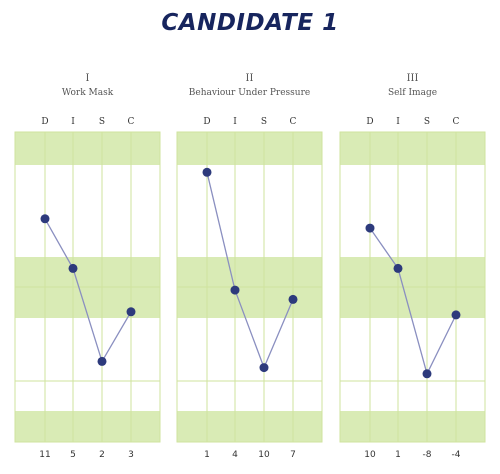  I want to click on panel-title: Work Mask, so click(88, 93).